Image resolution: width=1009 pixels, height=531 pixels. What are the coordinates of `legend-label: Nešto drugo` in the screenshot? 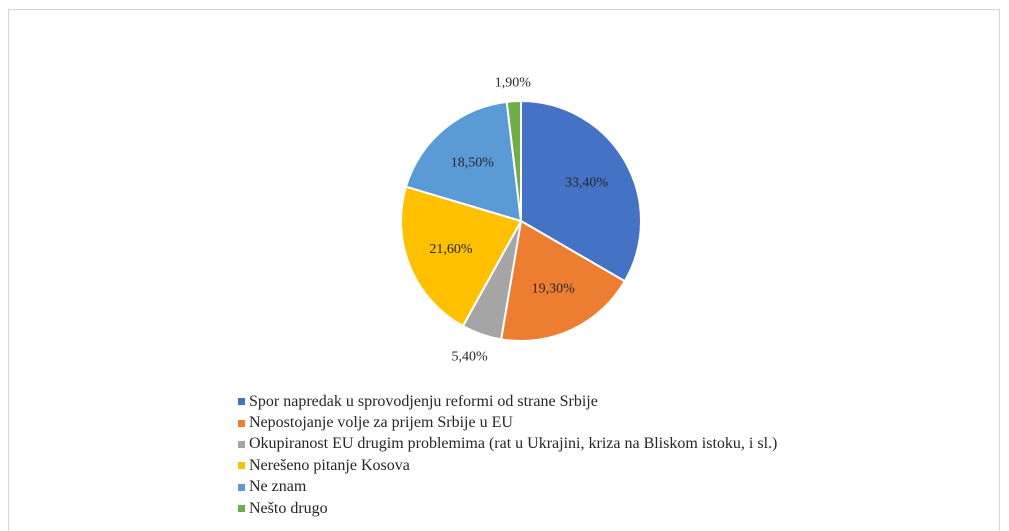 It's located at (288, 508).